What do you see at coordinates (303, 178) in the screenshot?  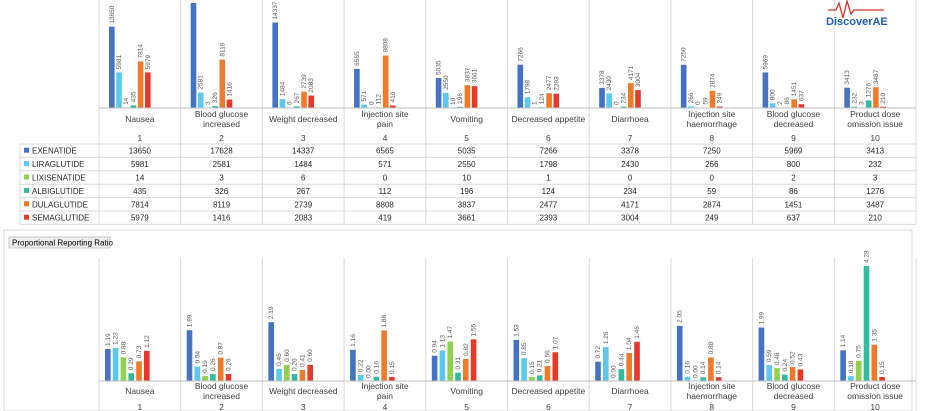 I see `table-cell: 6` at bounding box center [303, 178].